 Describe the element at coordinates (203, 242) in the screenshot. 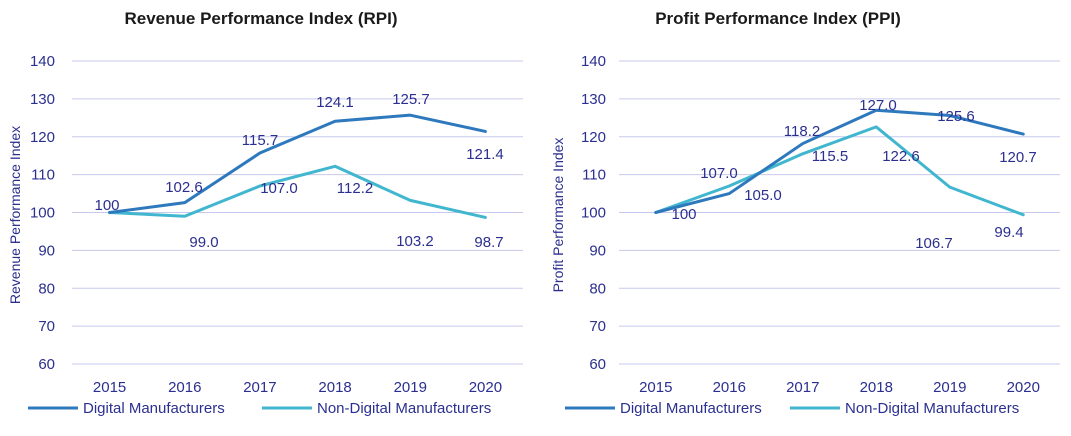

I see `data-label: 99.0` at that location.